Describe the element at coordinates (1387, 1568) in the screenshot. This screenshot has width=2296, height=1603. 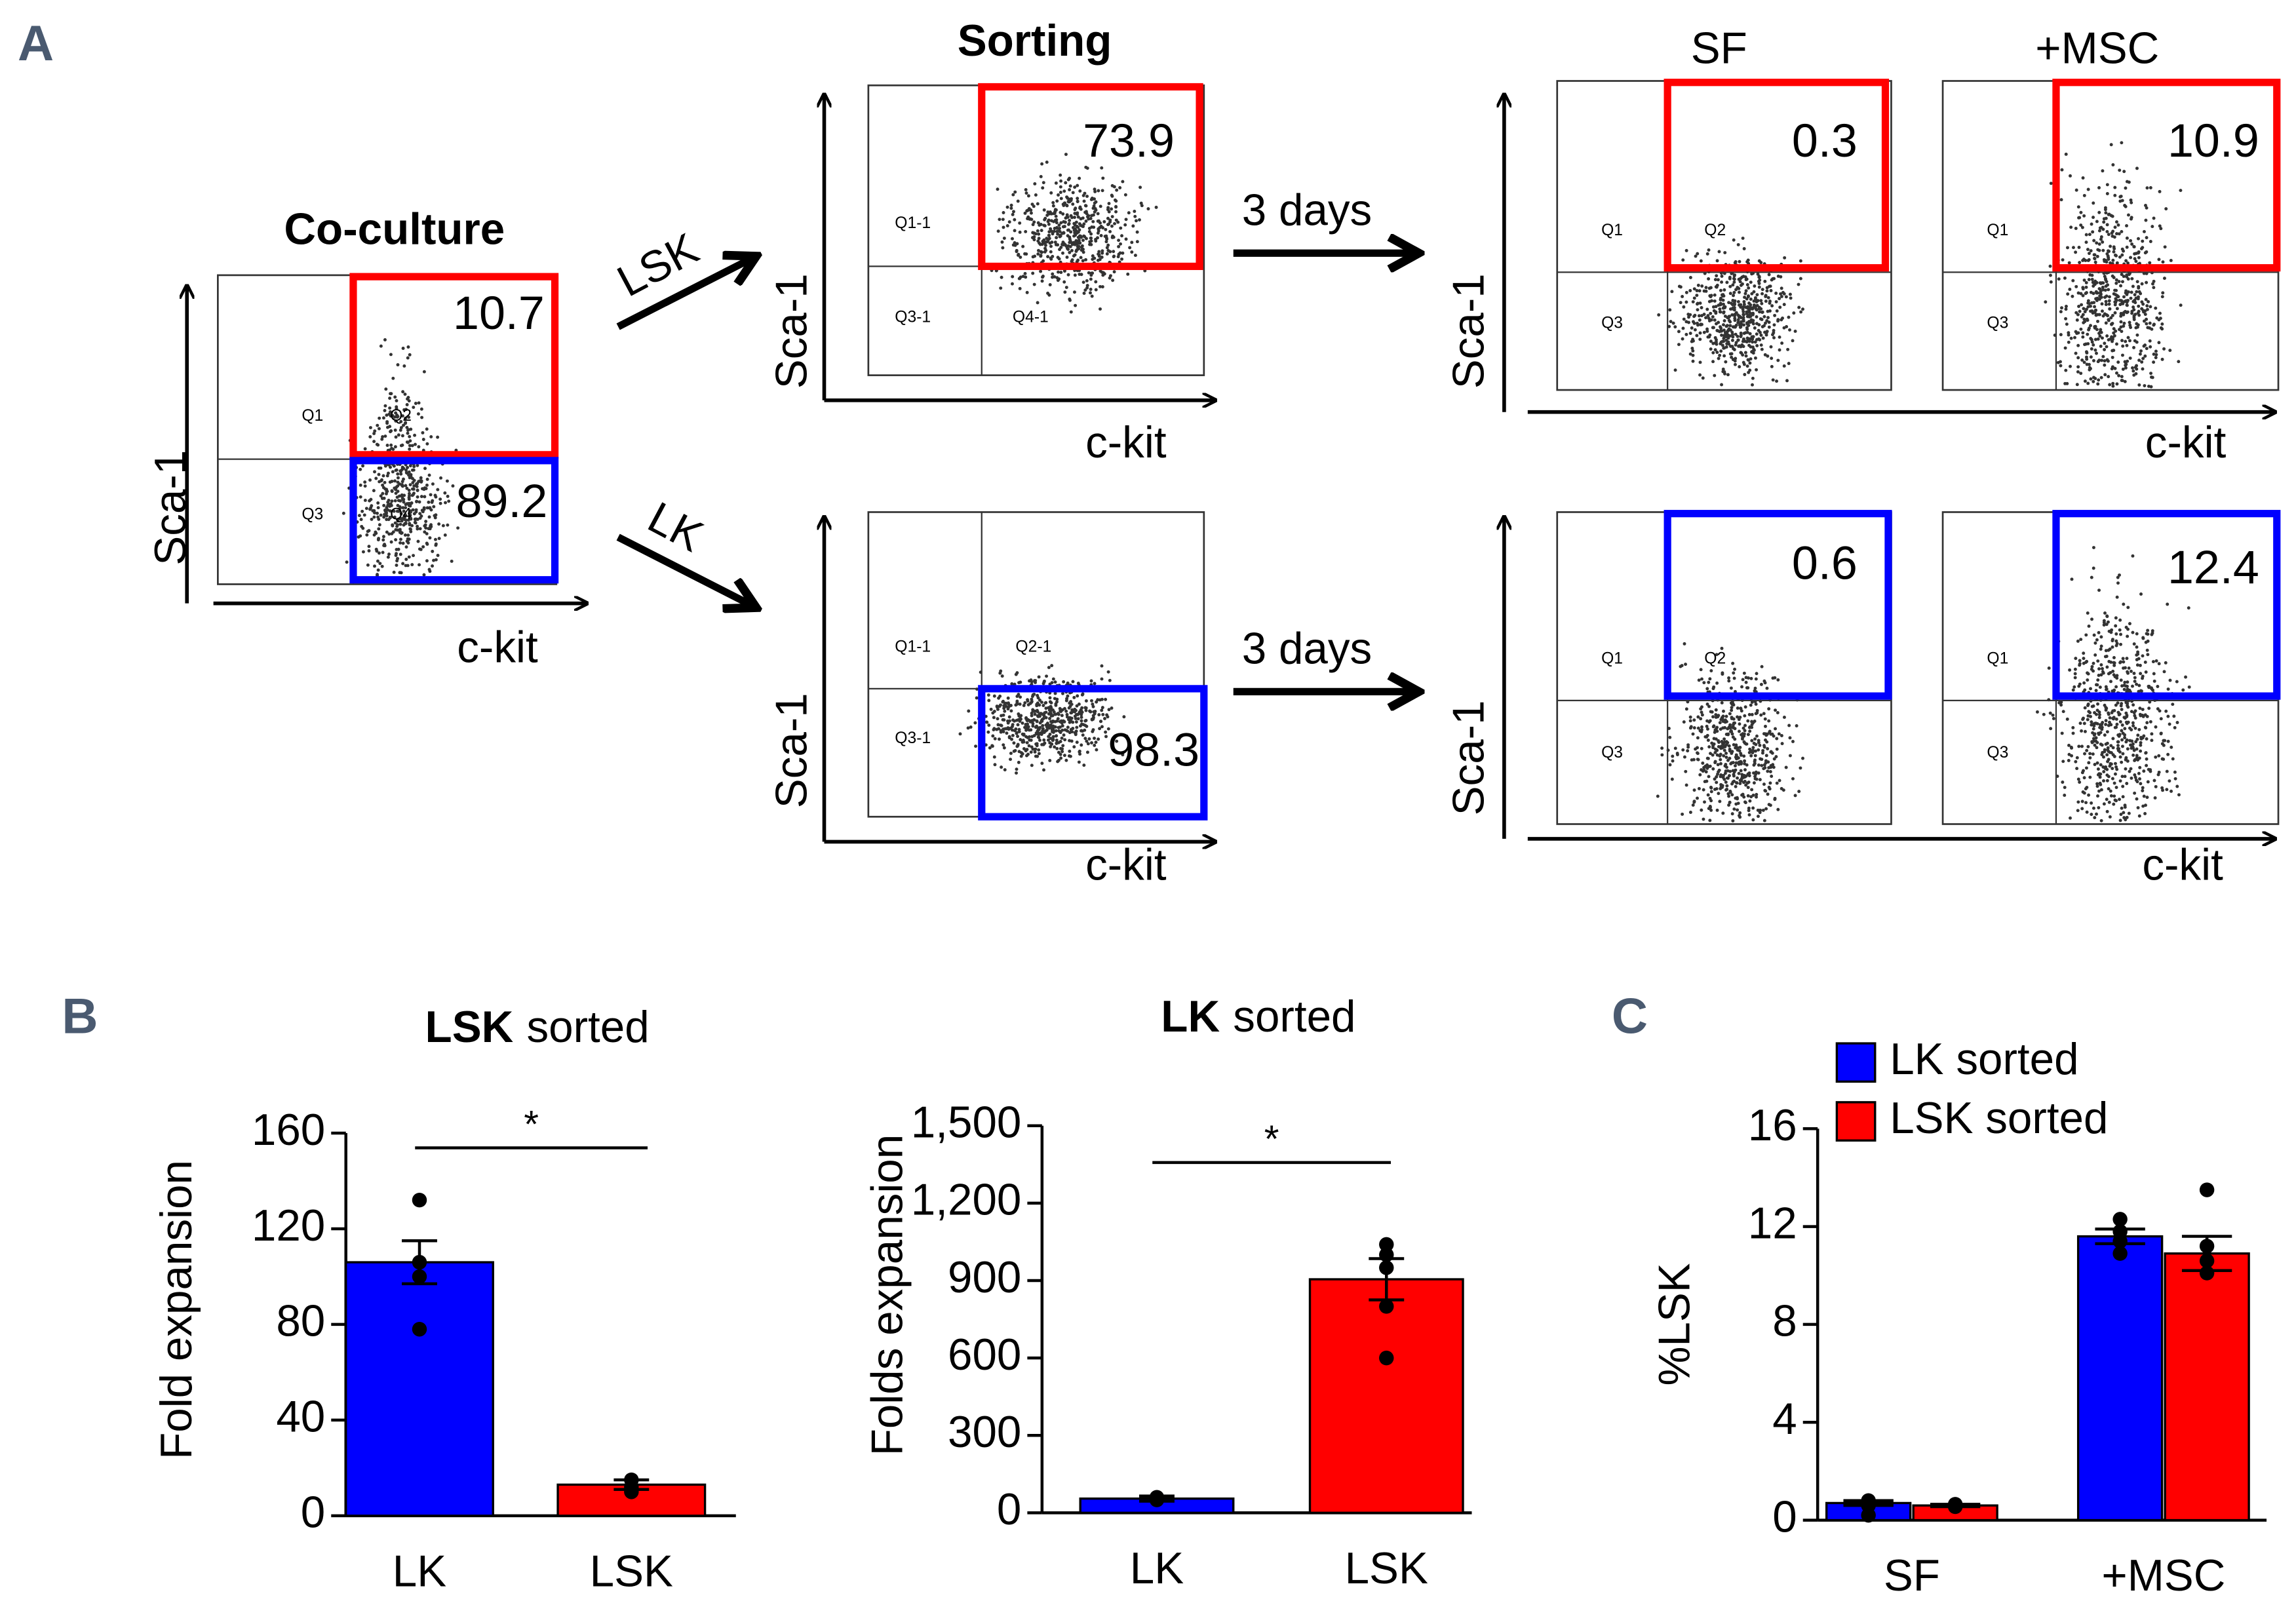
I see `x-tick-label: LSK` at that location.